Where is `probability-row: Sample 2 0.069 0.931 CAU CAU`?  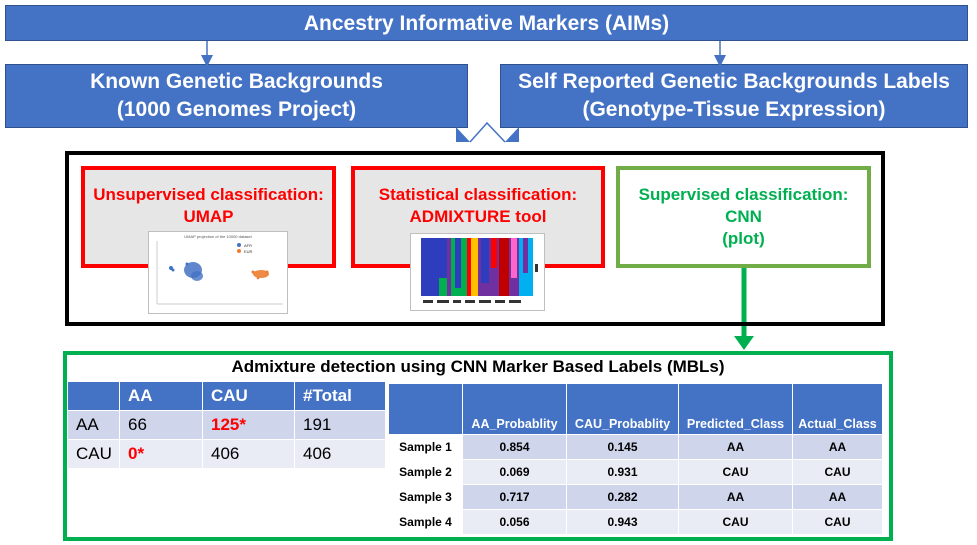
probability-row: Sample 2 0.069 0.931 CAU CAU is located at coordinates (635, 472).